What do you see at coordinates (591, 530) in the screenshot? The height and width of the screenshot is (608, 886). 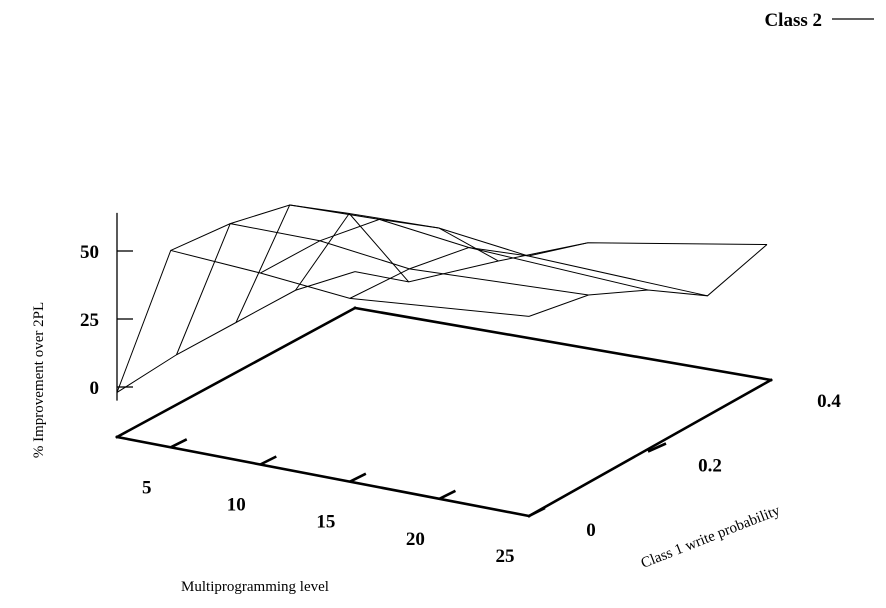 I see `y-tick-label: 0` at bounding box center [591, 530].